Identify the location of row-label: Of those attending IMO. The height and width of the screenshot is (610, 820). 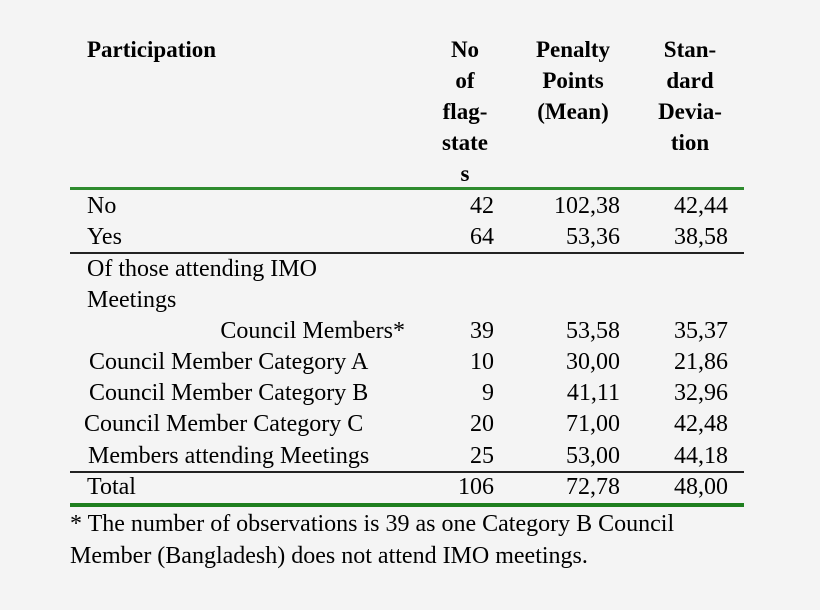
(202, 269).